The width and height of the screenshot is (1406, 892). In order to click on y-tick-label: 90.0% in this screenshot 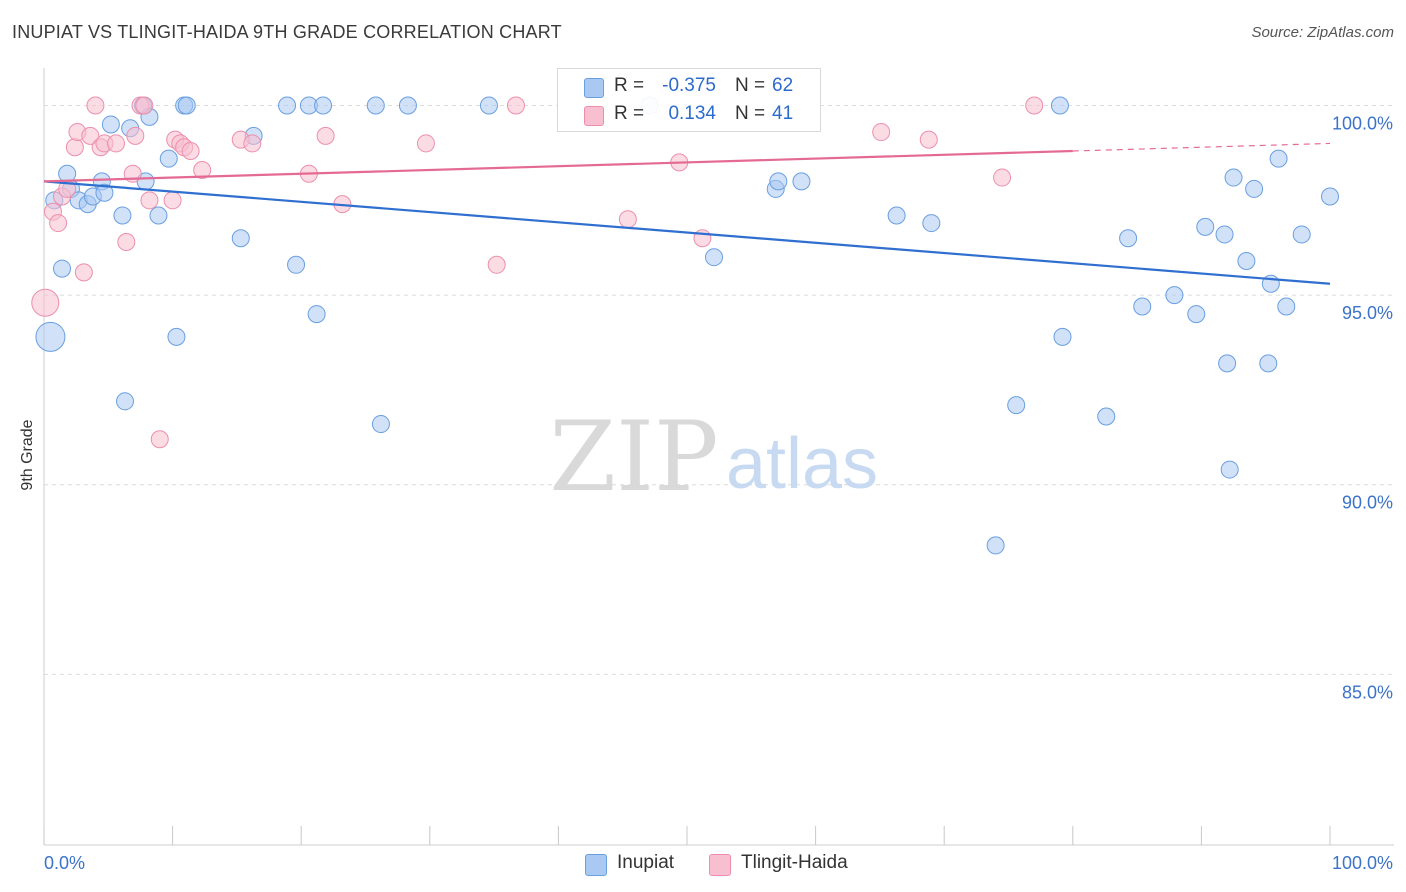, I will do `click(1367, 503)`.